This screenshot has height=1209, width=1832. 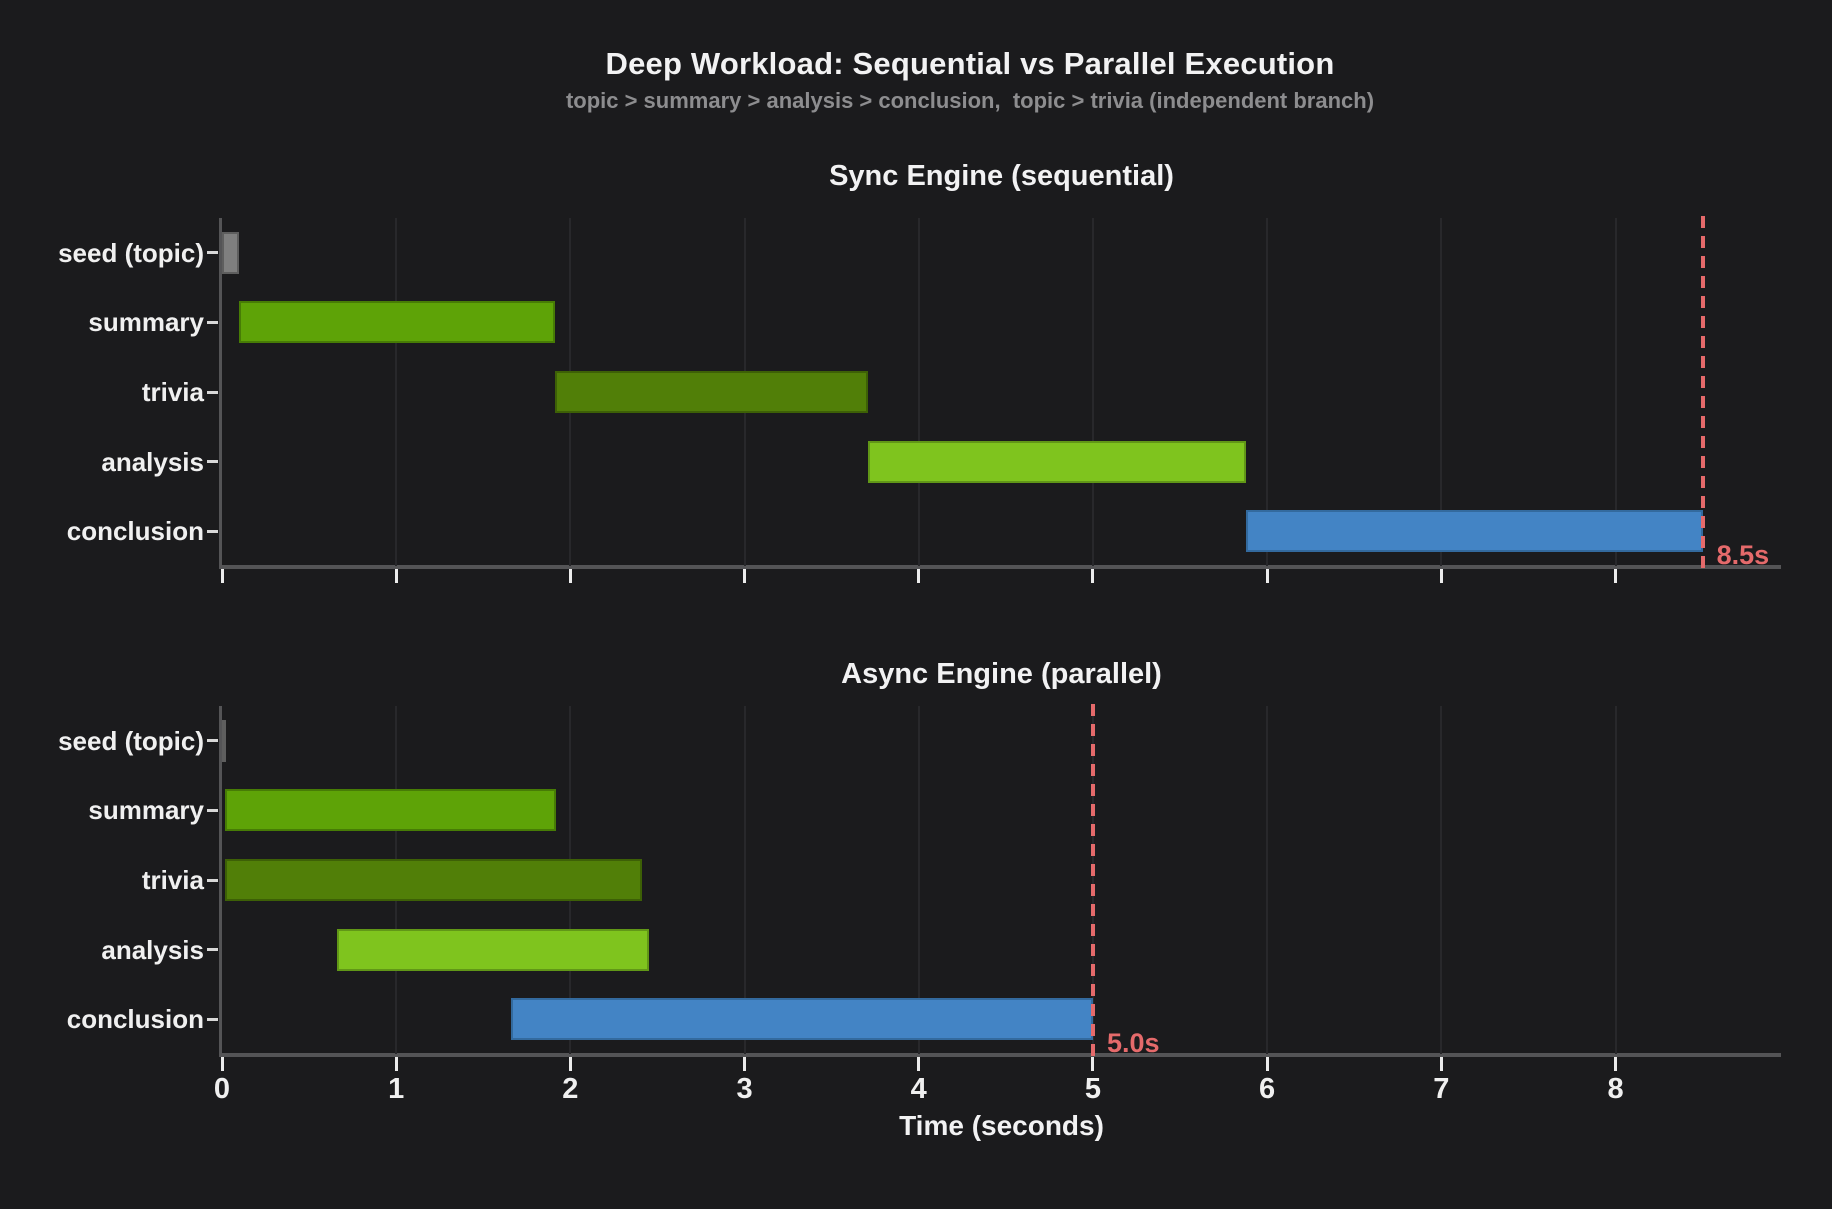 What do you see at coordinates (1001, 176) in the screenshot?
I see `sync-chart-title: Sync Engine (sequential)` at bounding box center [1001, 176].